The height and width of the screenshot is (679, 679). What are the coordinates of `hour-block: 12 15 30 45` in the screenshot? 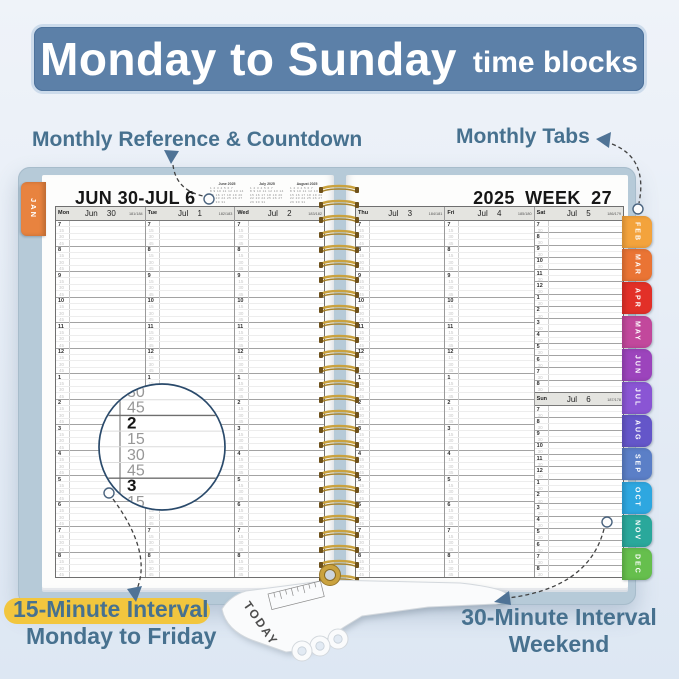 It's located at (489, 360).